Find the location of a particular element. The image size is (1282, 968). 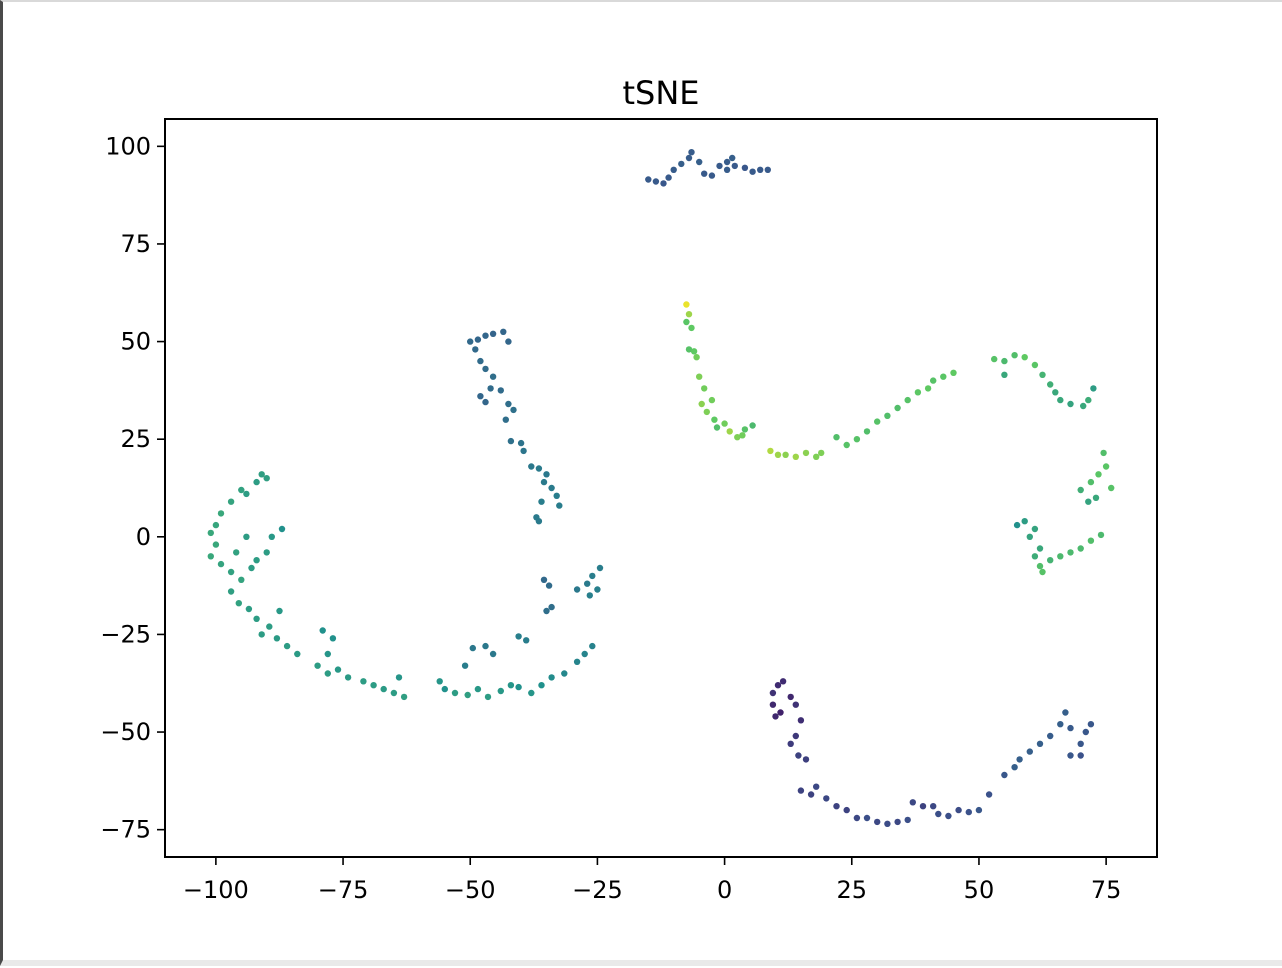

y-tick-label: −75 is located at coordinates (125, 830).